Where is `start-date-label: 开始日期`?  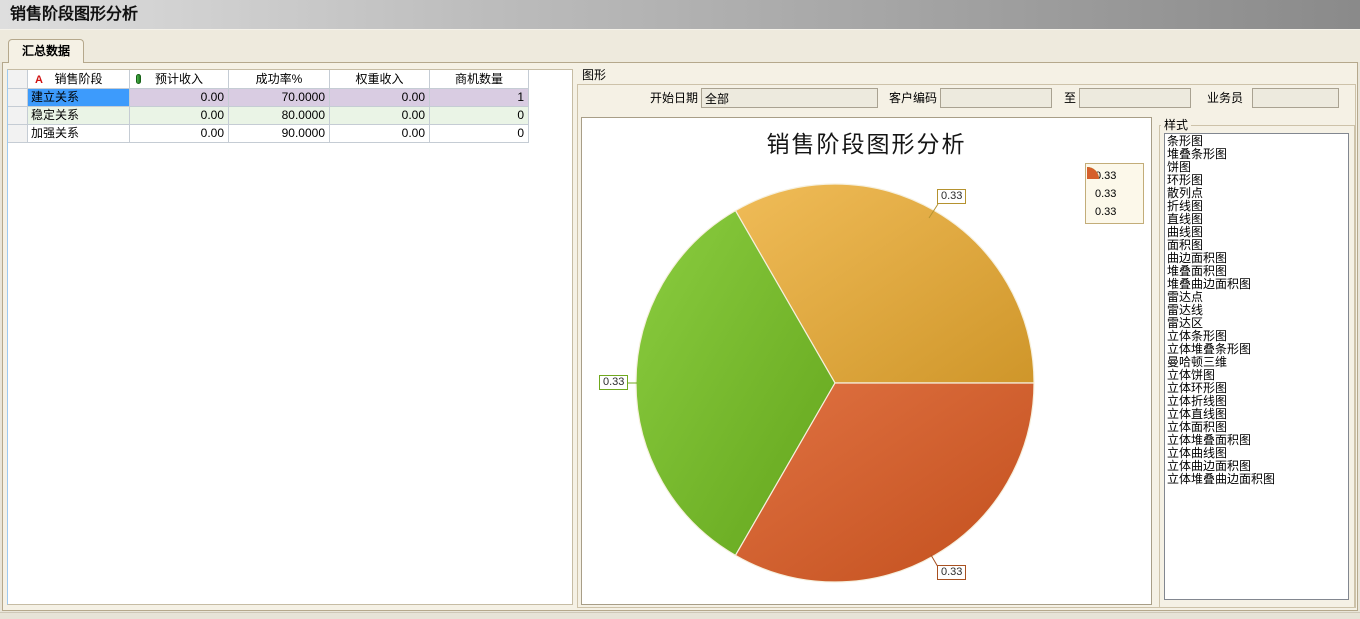 start-date-label: 开始日期 is located at coordinates (673, 98).